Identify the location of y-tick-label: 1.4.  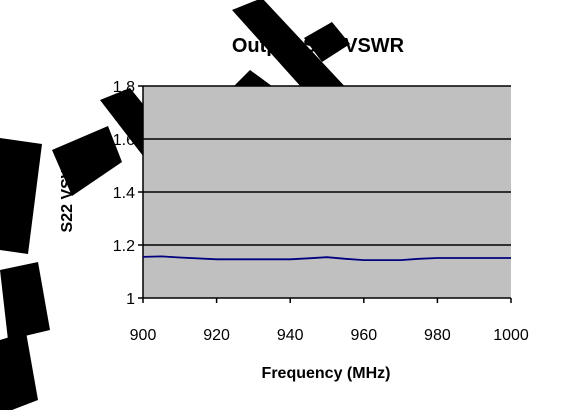
(124, 193).